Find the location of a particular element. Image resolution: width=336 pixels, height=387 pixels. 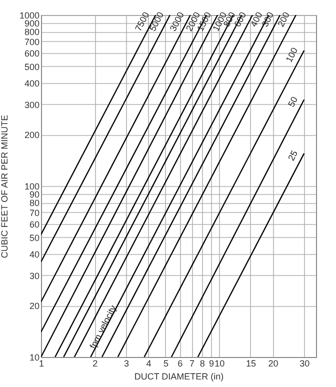

y-tick-label: 600 is located at coordinates (32, 53).